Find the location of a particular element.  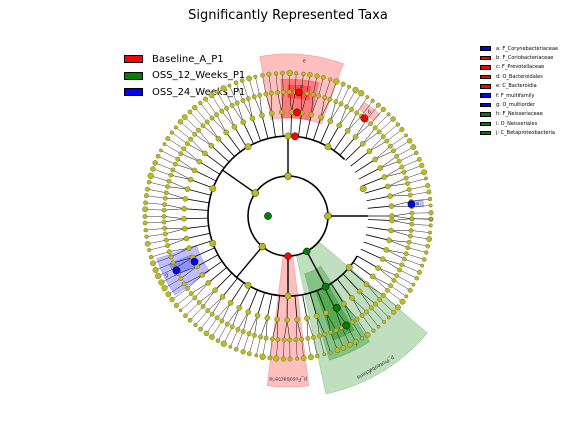

key-item: j: C_Betaproteobacteria is located at coordinates (519, 133).